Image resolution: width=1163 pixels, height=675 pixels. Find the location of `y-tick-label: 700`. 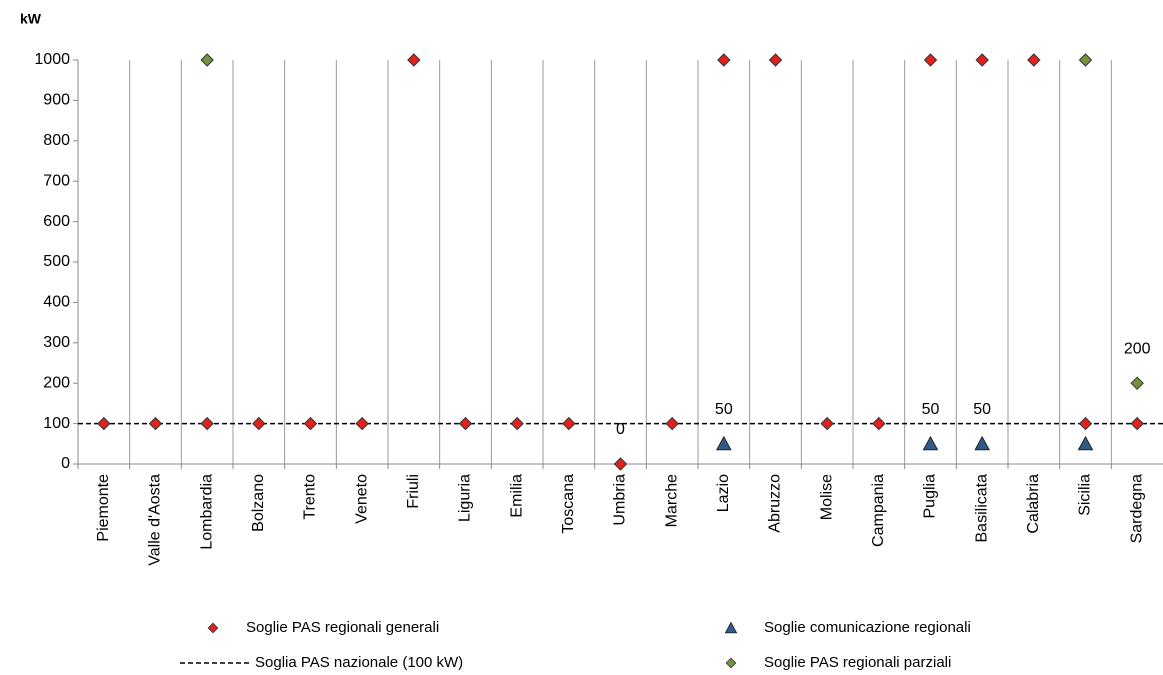

y-tick-label: 700 is located at coordinates (56, 180).